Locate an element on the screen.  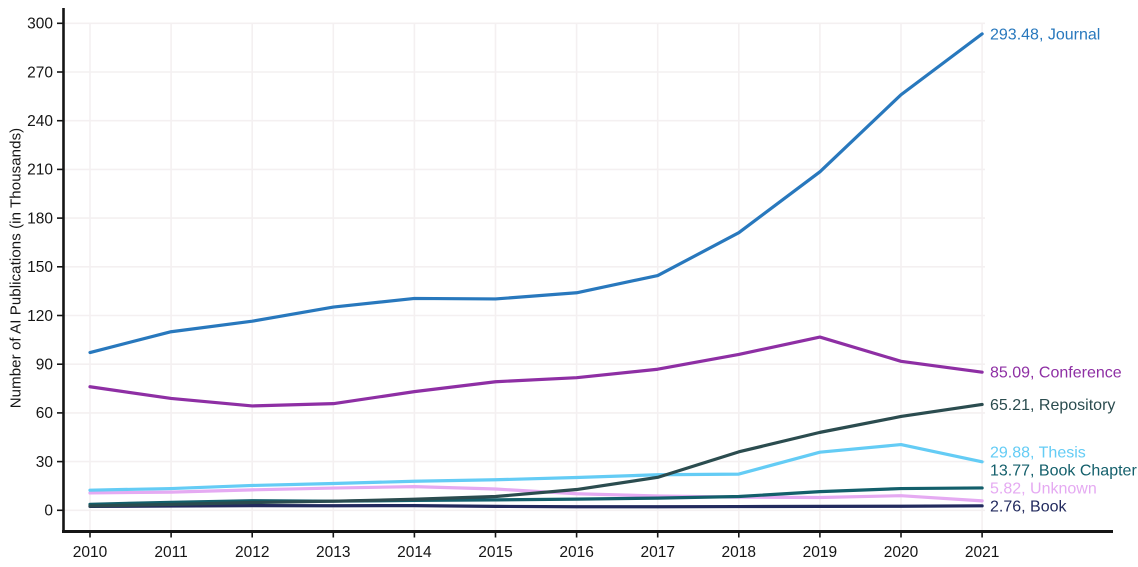
end-label-thesis: 29.88, Thesis is located at coordinates (1038, 452).